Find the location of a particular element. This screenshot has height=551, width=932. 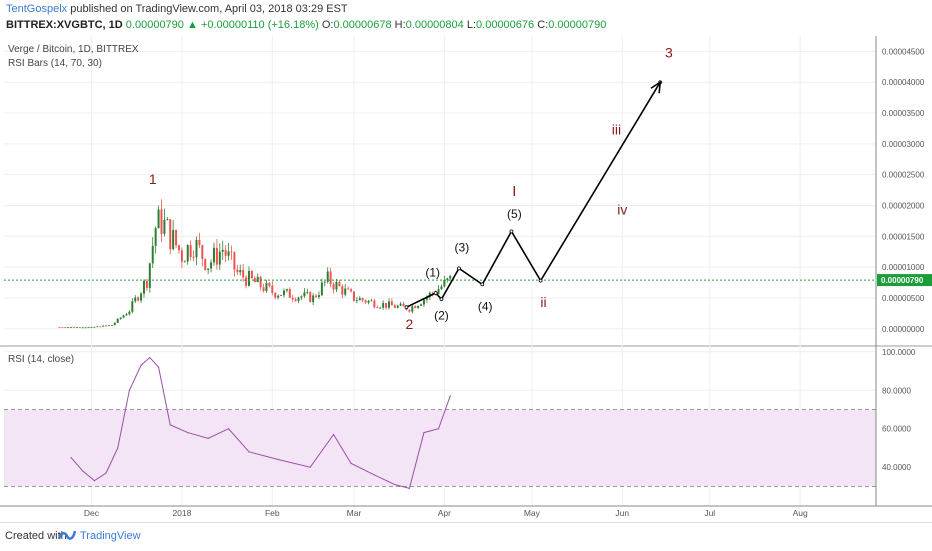

rsi-tick-label: 80.0000 is located at coordinates (896, 390).